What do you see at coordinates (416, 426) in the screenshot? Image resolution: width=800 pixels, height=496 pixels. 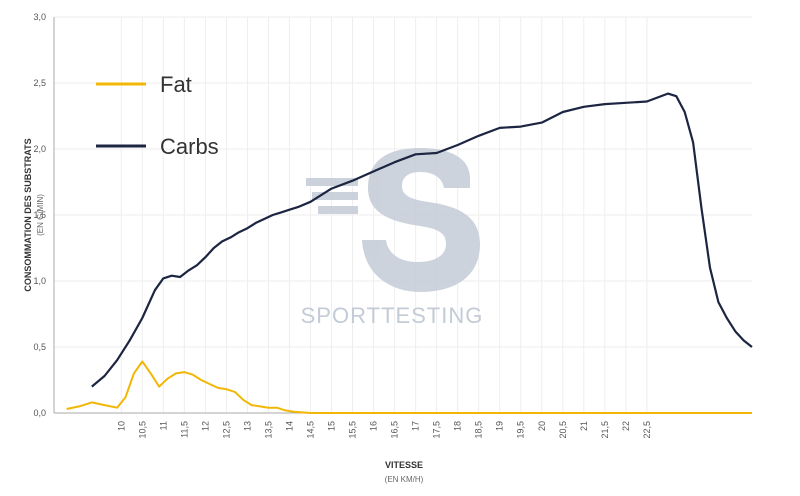 I see `x-tick-label: 17` at bounding box center [416, 426].